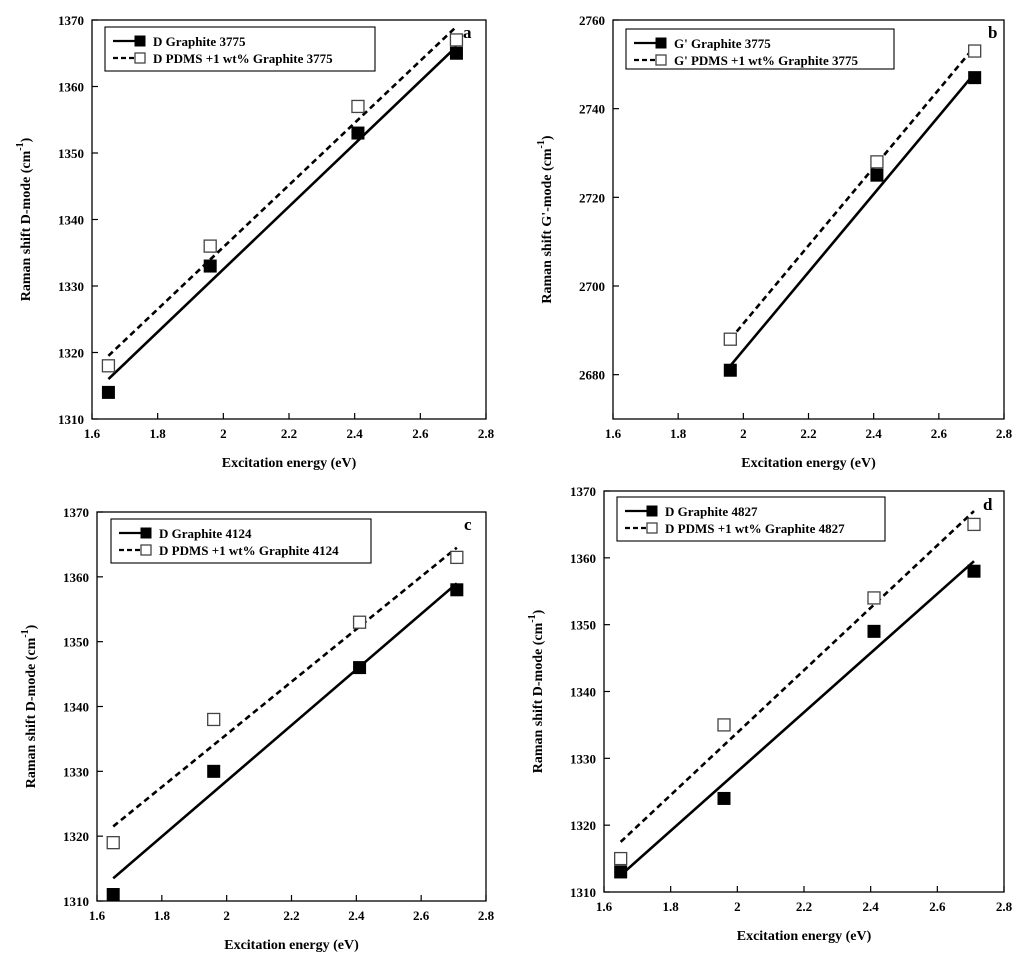 This screenshot has height=964, width=1024. I want to click on panel-letter: d, so click(988, 504).